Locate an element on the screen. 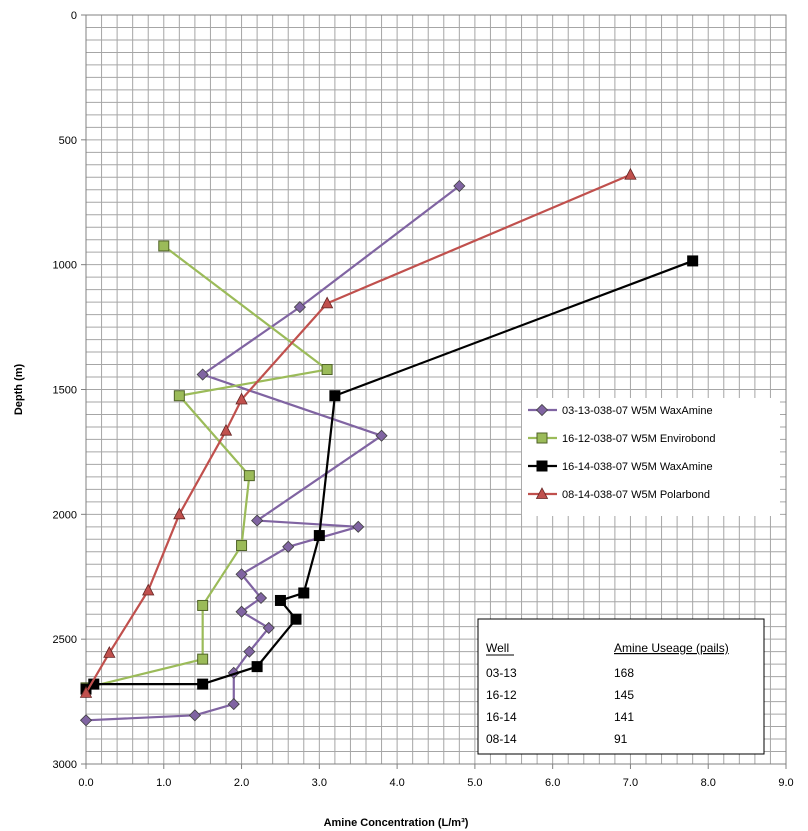 The image size is (808, 831). legend-entry: 16-12-038-07 W5M Envirobond is located at coordinates (621, 438).